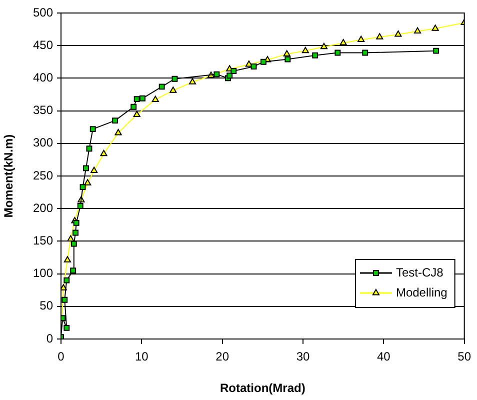 The height and width of the screenshot is (400, 477). I want to click on legend-label: Test-CJ8, so click(420, 272).